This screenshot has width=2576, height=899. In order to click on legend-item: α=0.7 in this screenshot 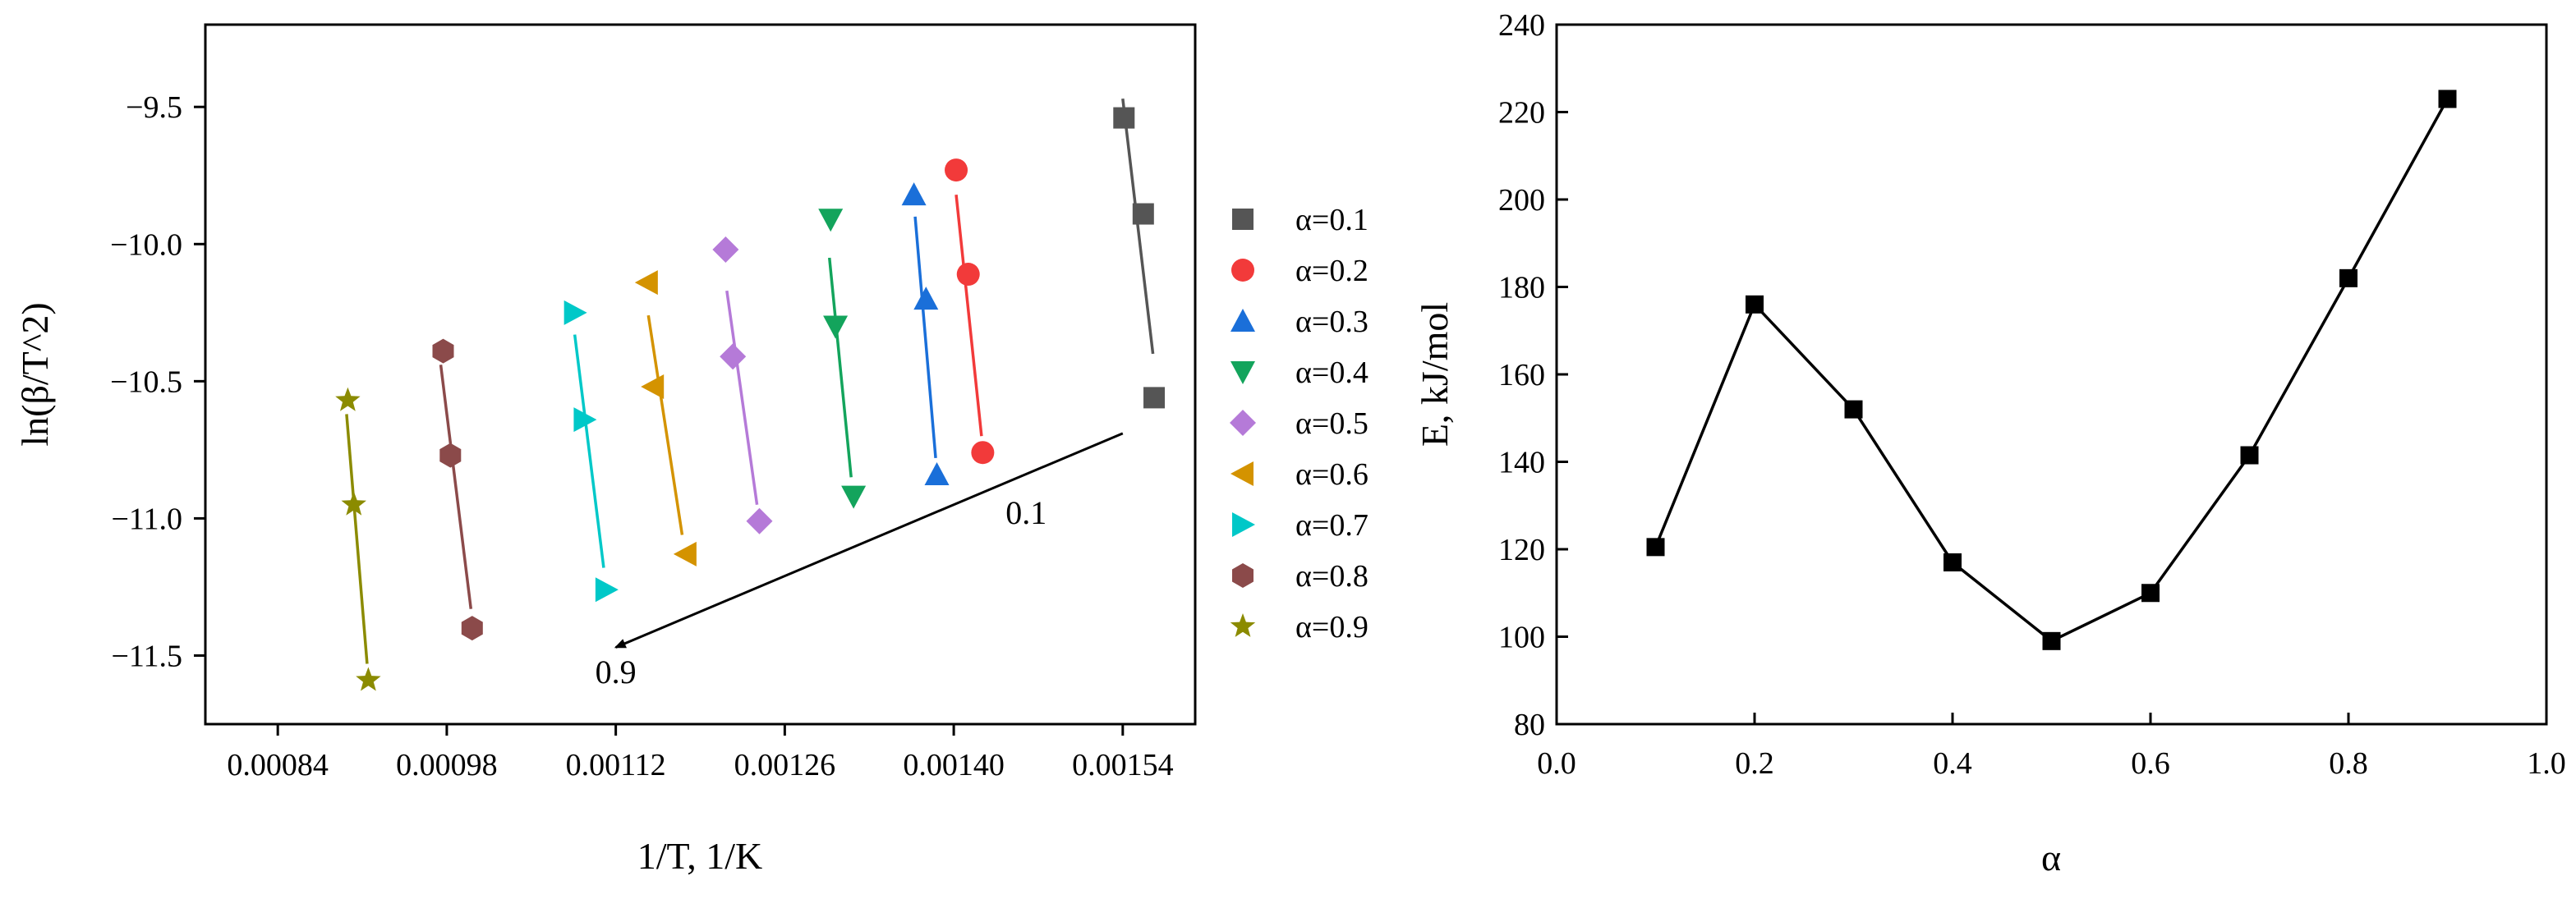, I will do `click(1300, 525)`.